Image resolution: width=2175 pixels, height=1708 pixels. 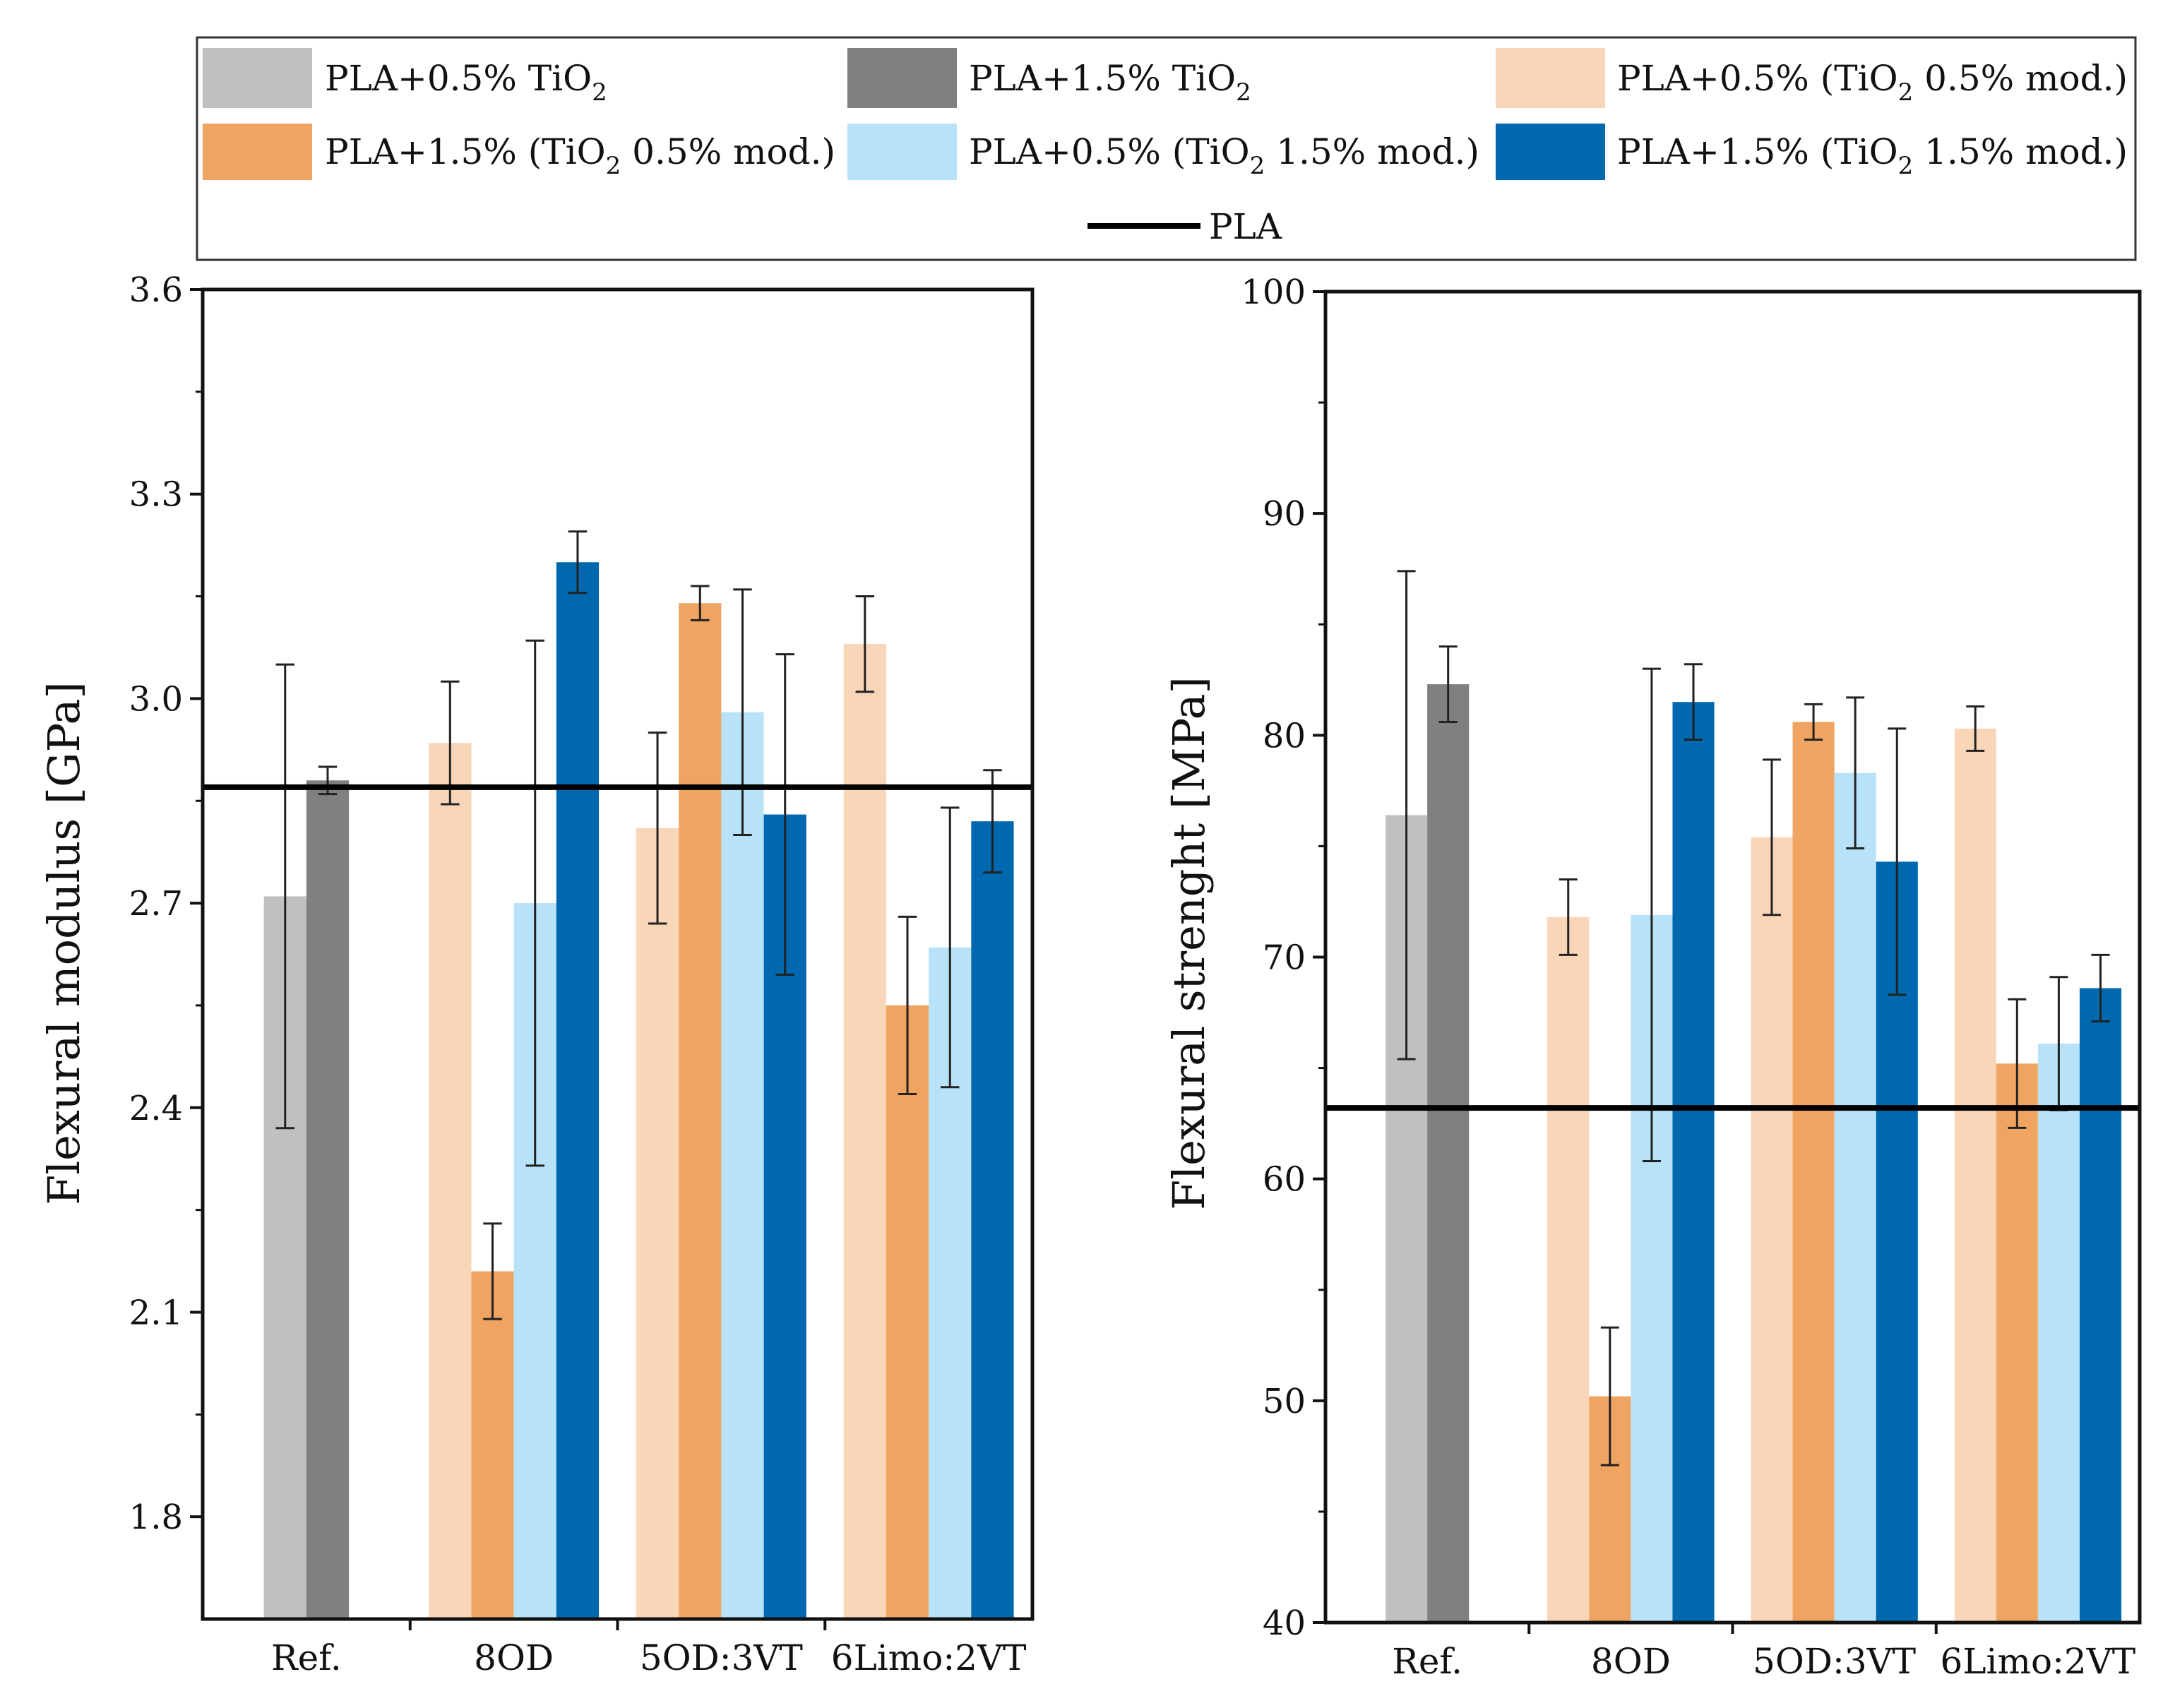 I want to click on y-tick-label: 40, so click(x=1285, y=1623).